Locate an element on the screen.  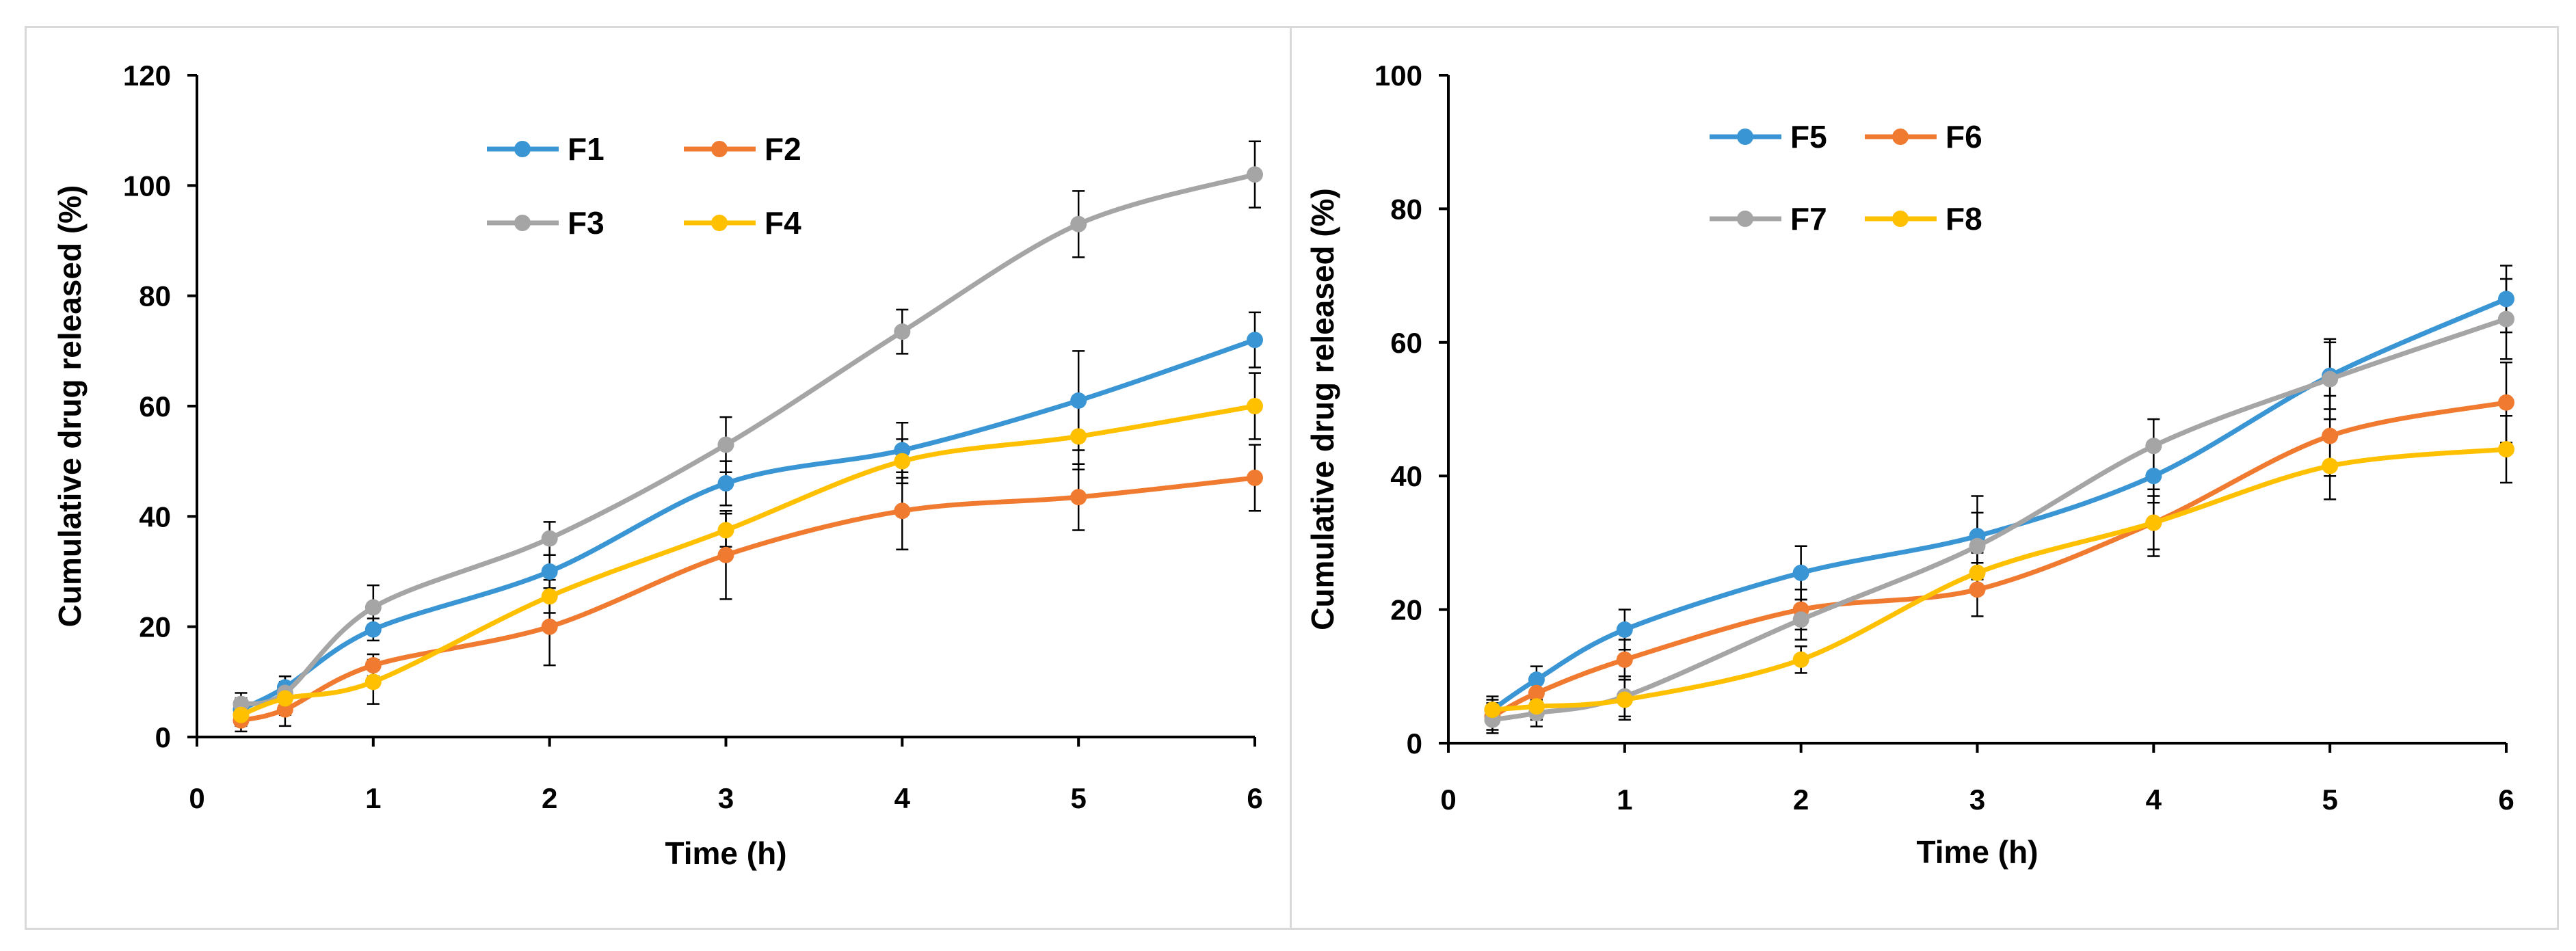
legend-label-f2: F2 is located at coordinates (783, 149).